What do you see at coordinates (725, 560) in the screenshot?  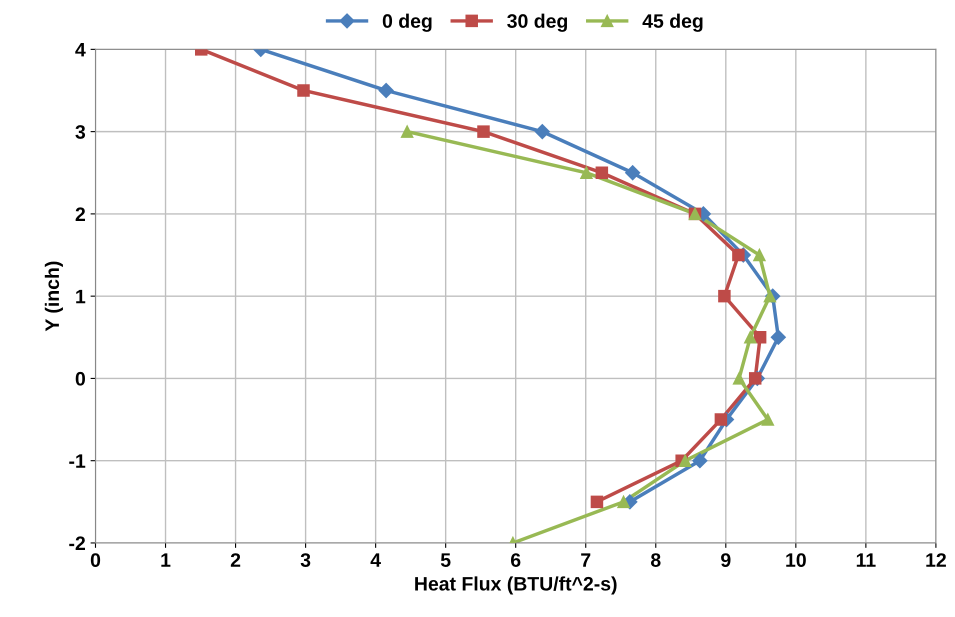 I see `x-tick-label: 9` at bounding box center [725, 560].